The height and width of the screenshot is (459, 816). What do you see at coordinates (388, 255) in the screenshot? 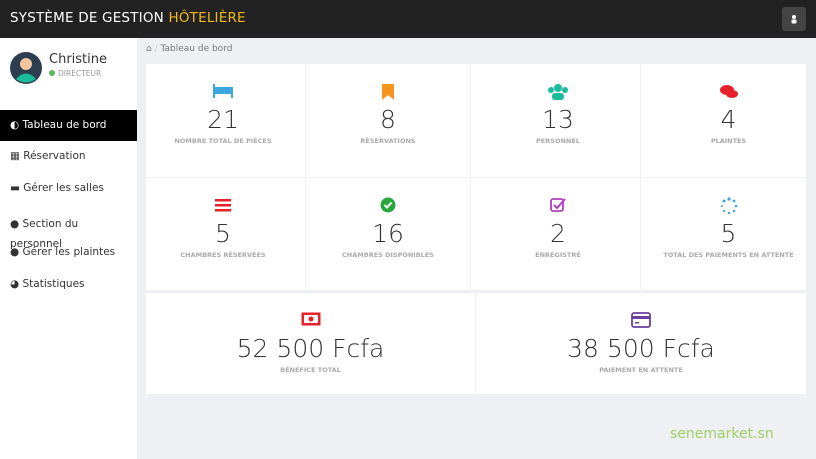
I see `stat-label: CHAMBRES DISPONIBLES` at bounding box center [388, 255].